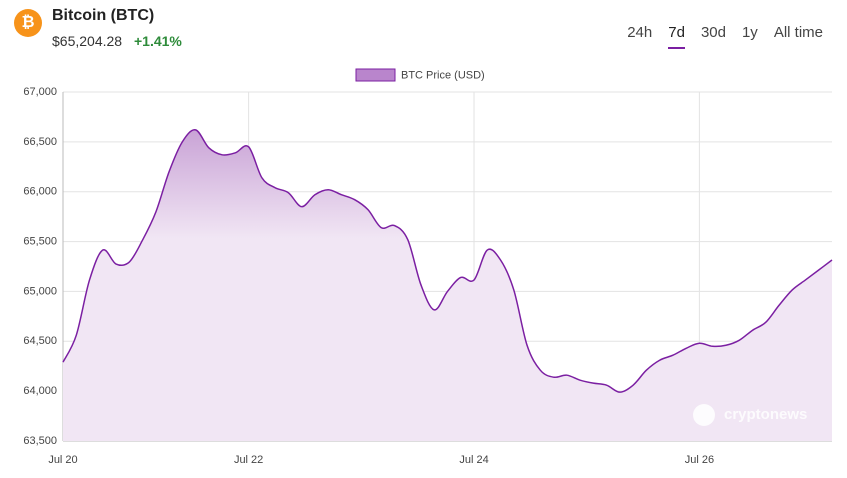  What do you see at coordinates (62, 460) in the screenshot?
I see `x-tick-label: Jul 20` at bounding box center [62, 460].